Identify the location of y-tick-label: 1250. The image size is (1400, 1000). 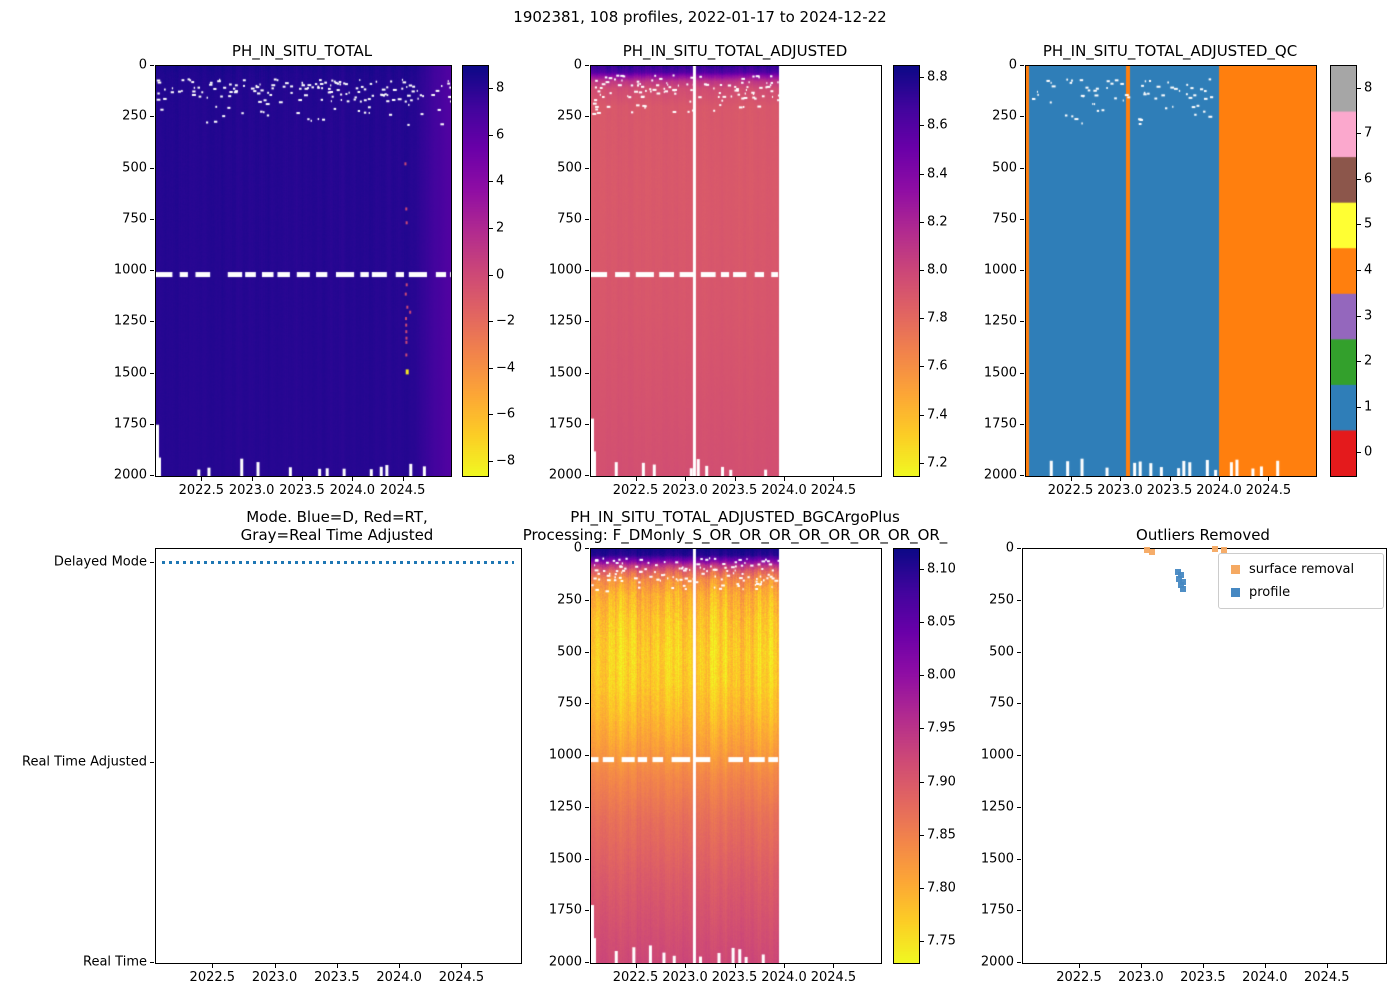
(130, 321).